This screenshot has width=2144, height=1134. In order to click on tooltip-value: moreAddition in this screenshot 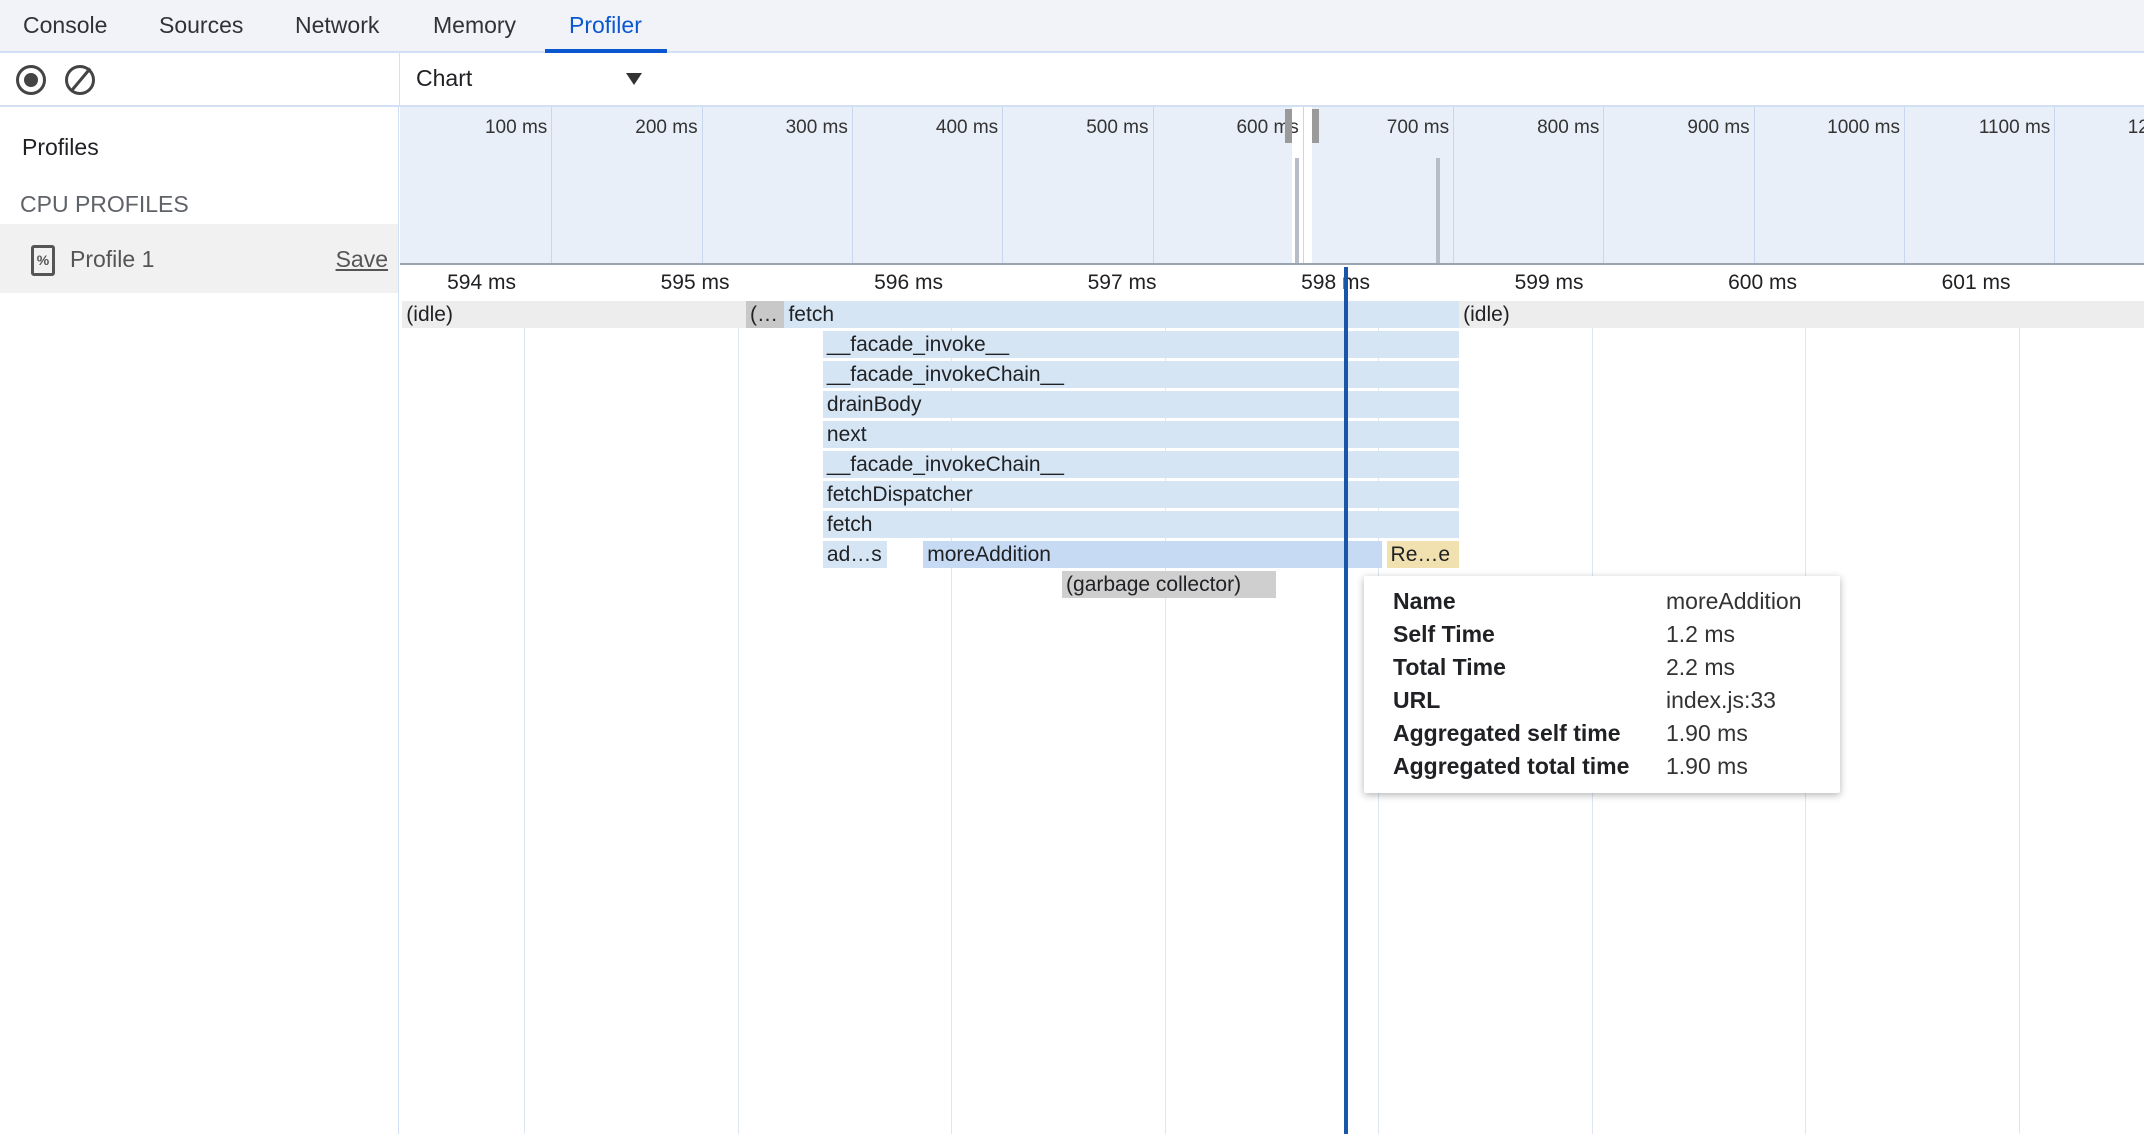, I will do `click(1734, 601)`.